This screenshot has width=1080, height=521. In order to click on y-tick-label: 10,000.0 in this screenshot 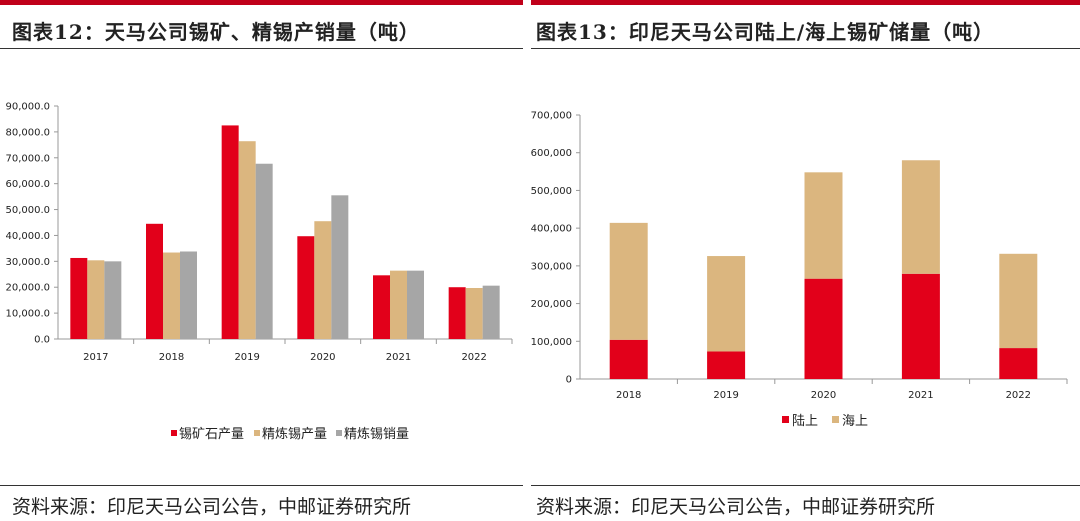, I will do `click(27, 314)`.